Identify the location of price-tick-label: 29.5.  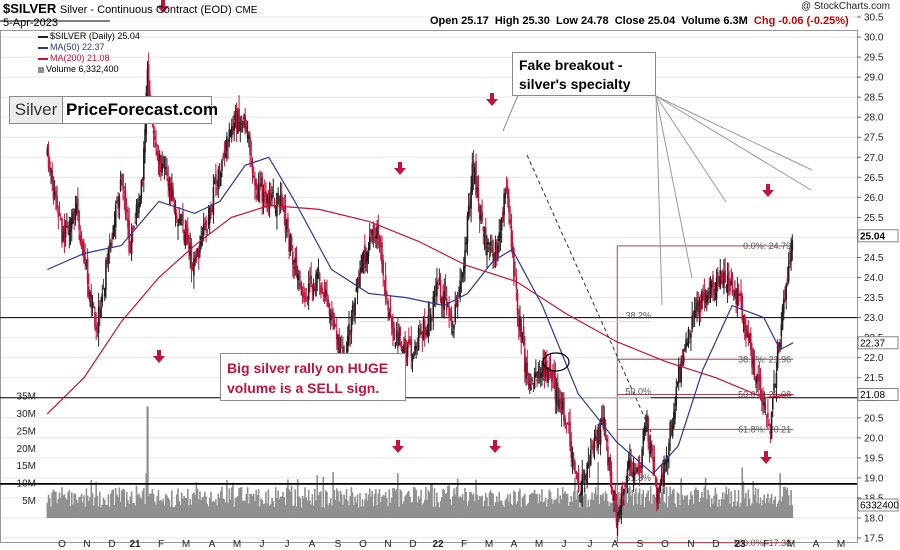
(874, 58).